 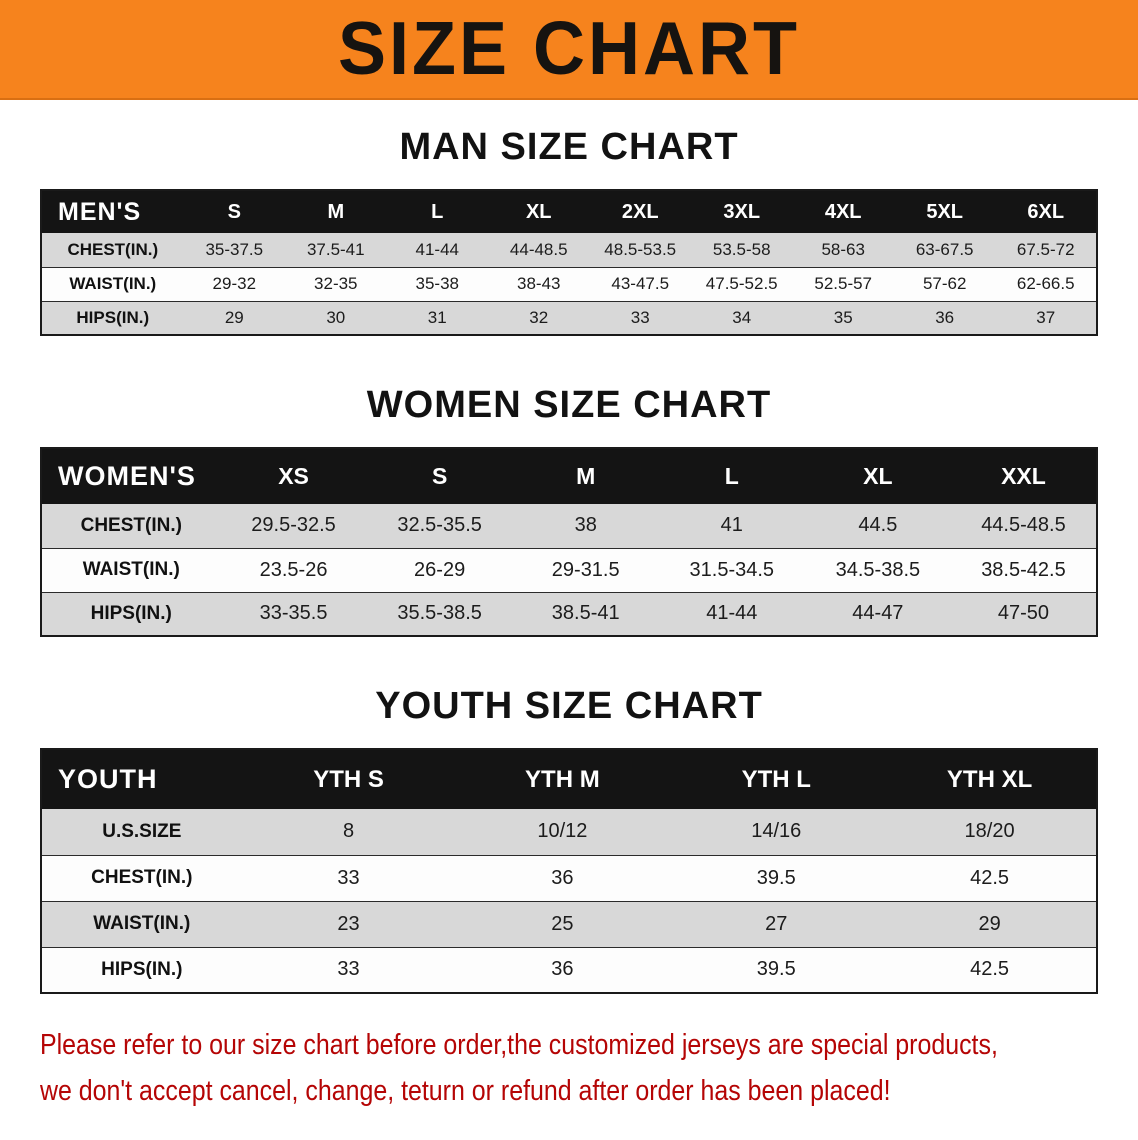 What do you see at coordinates (348, 923) in the screenshot?
I see `size-value-cell: 23` at bounding box center [348, 923].